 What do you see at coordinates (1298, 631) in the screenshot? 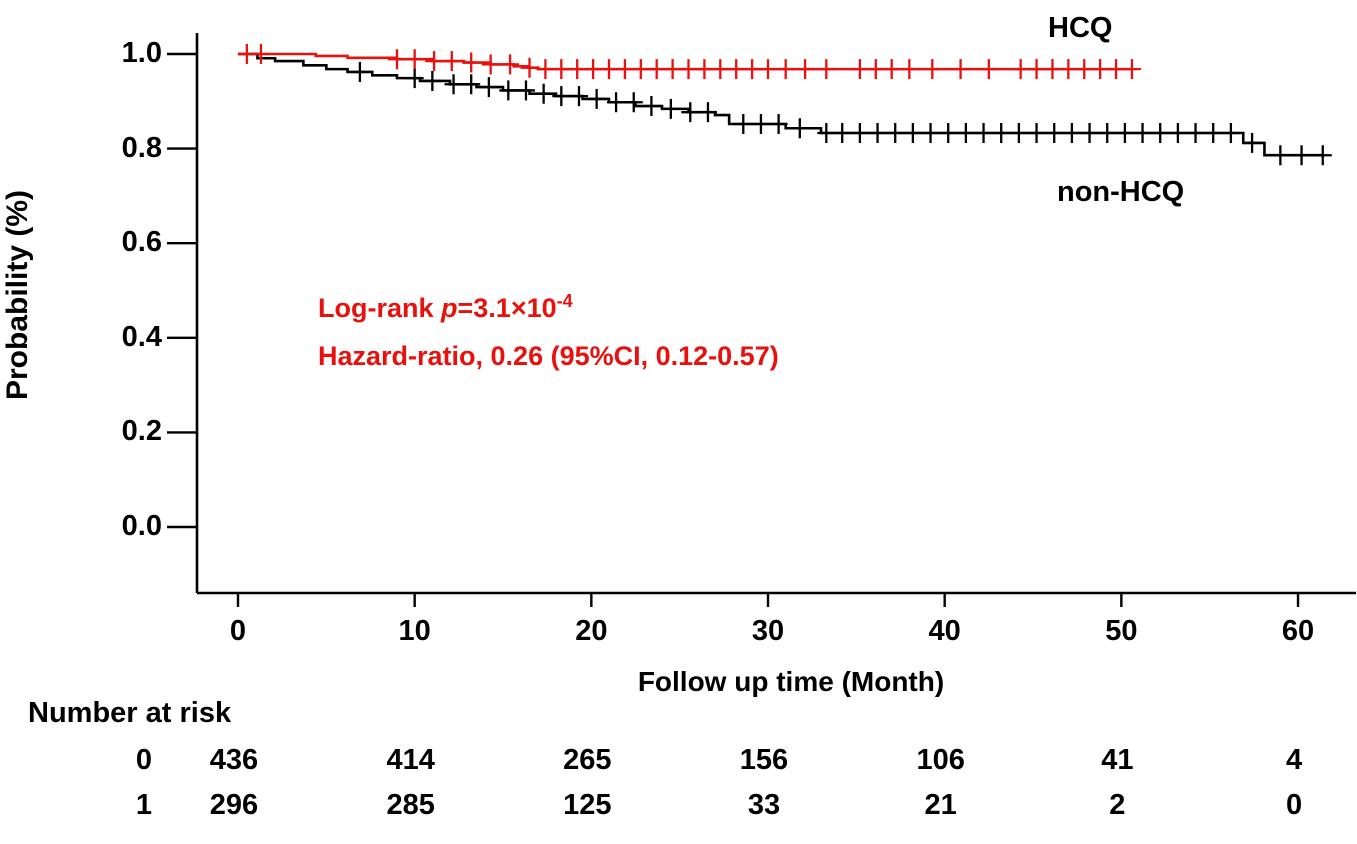
I see `x-tick-label-60: 60` at bounding box center [1298, 631].